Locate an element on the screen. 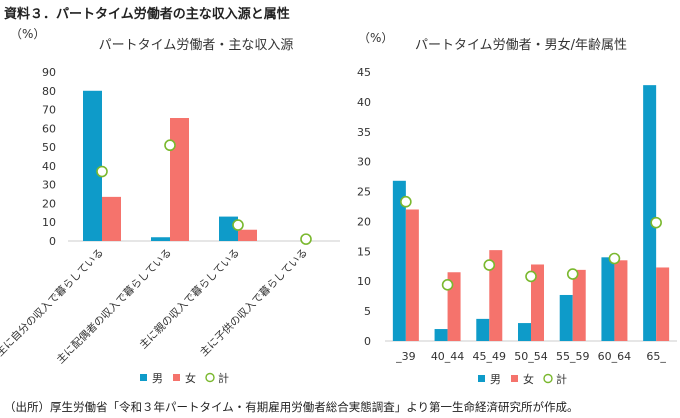 The width and height of the screenshot is (680, 418). y-tick-label: 50 is located at coordinates (49, 147).